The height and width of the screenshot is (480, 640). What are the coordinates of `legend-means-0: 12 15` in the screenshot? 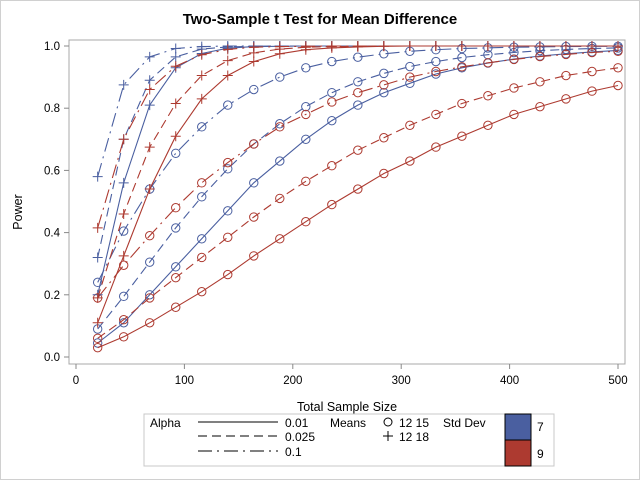 It's located at (414, 423).